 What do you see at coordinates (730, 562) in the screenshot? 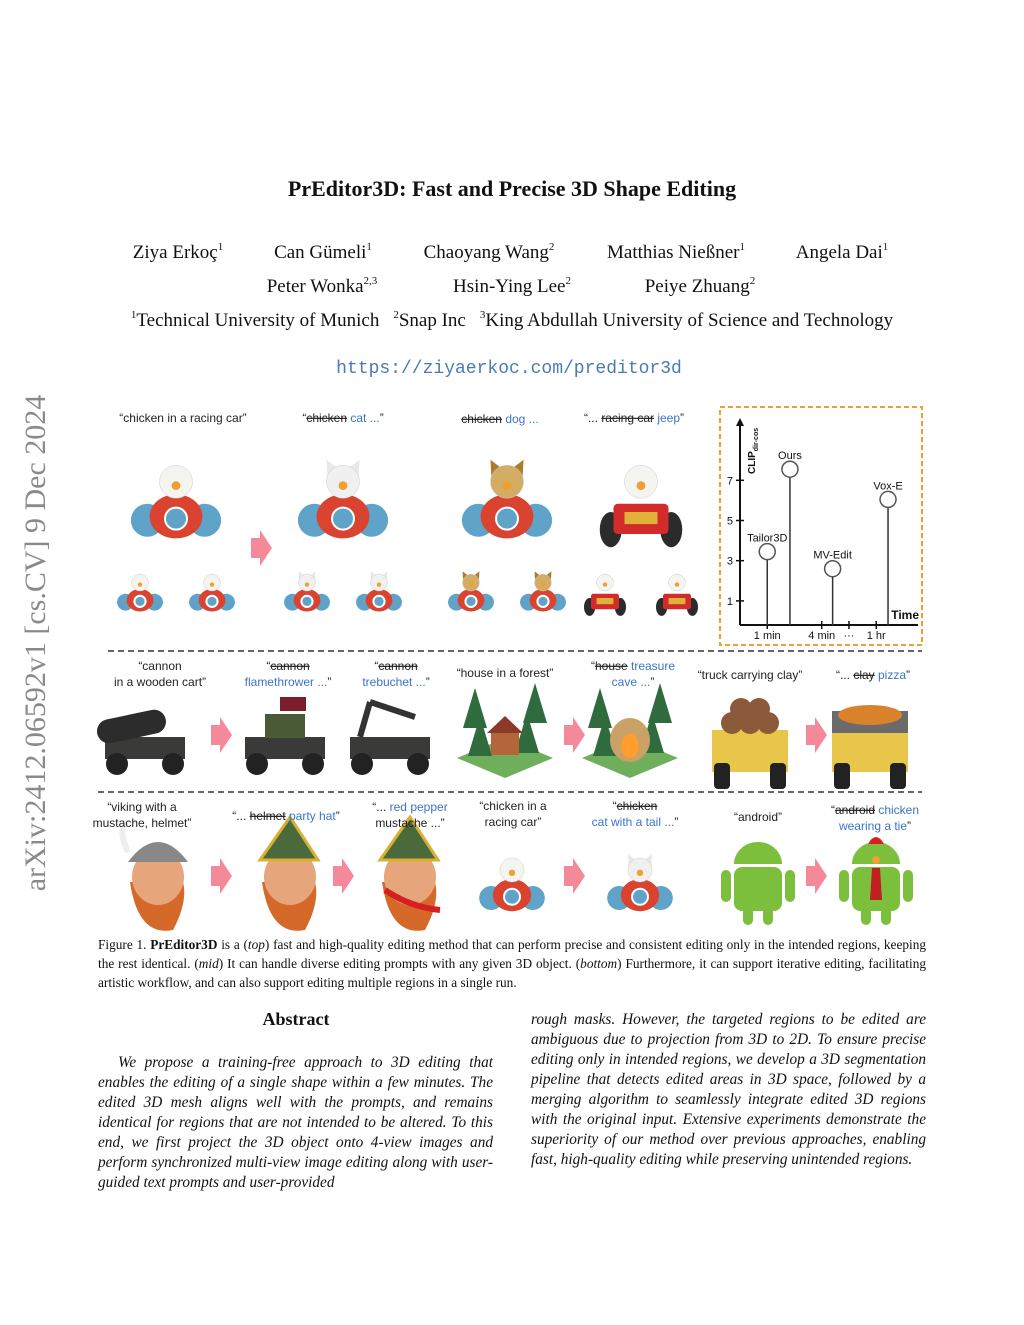
I see `y-tick-label: 3` at bounding box center [730, 562].